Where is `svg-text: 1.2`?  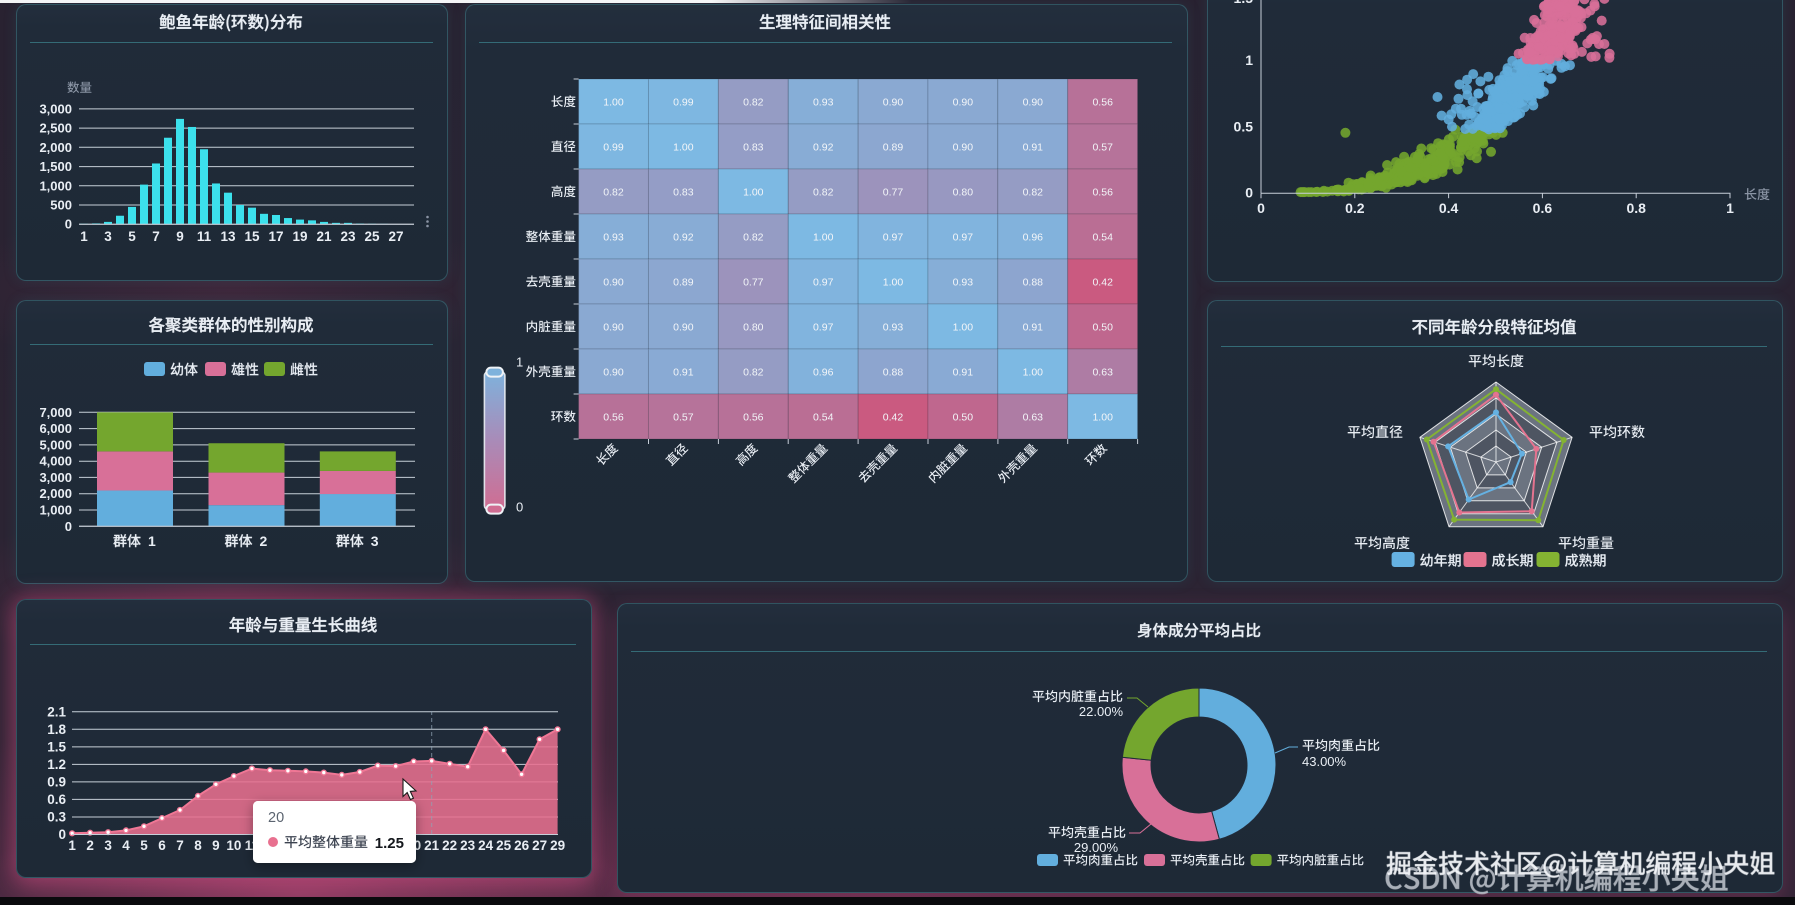 svg-text: 1.2 is located at coordinates (56, 764).